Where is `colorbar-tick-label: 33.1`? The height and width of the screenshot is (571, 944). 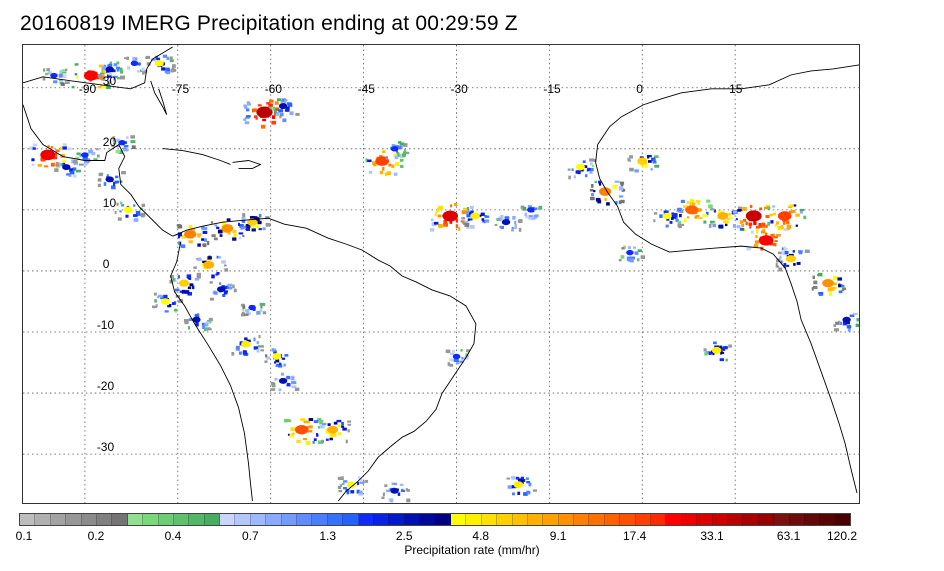 colorbar-tick-label: 33.1 is located at coordinates (712, 536).